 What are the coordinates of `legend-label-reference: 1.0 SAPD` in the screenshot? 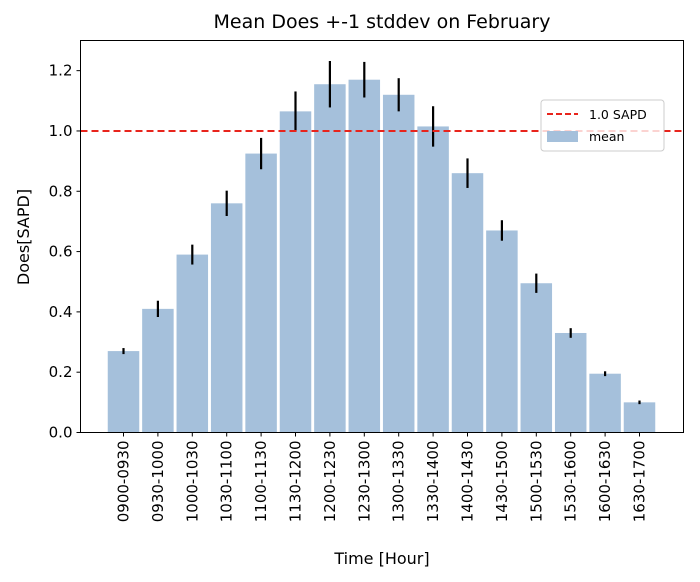 It's located at (618, 114).